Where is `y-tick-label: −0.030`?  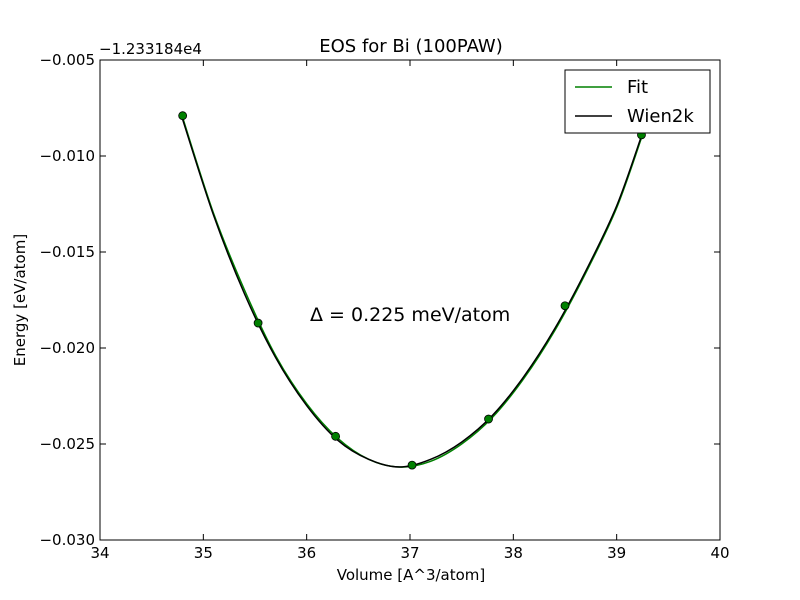 y-tick-label: −0.030 is located at coordinates (67, 540).